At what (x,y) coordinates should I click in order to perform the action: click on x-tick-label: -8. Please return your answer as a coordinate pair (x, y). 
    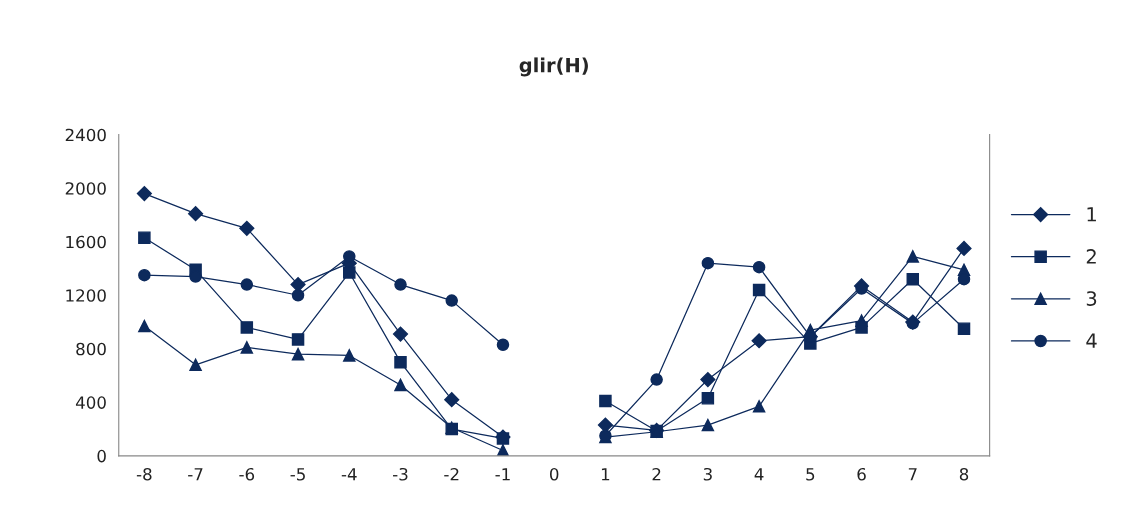
    Looking at the image, I should click on (144, 474).